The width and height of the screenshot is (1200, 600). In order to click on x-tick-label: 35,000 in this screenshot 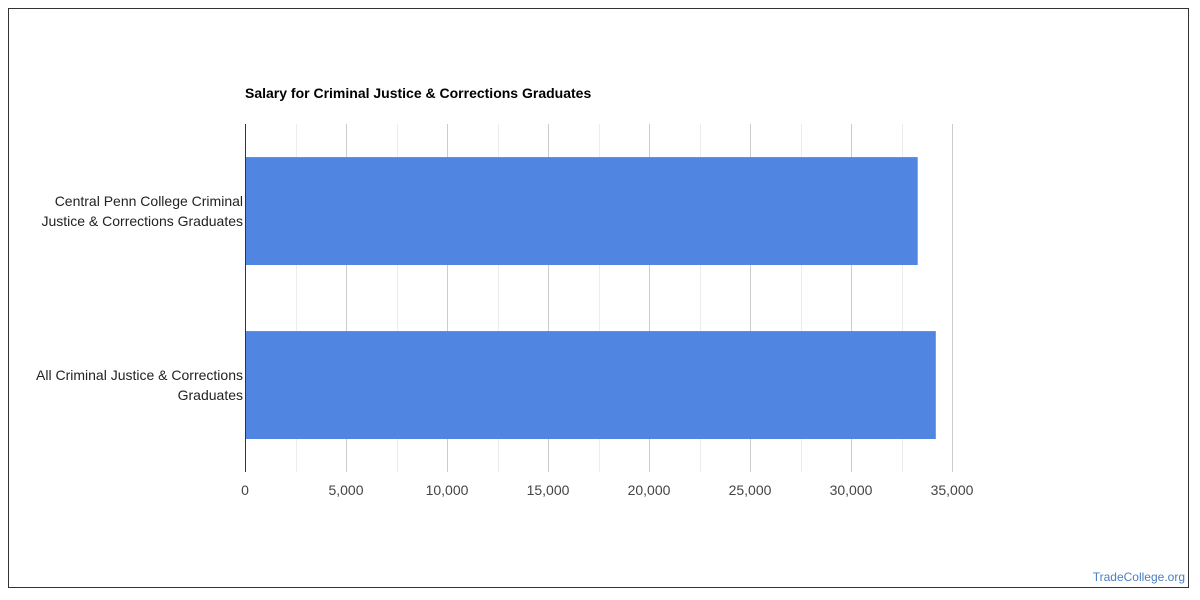, I will do `click(952, 490)`.